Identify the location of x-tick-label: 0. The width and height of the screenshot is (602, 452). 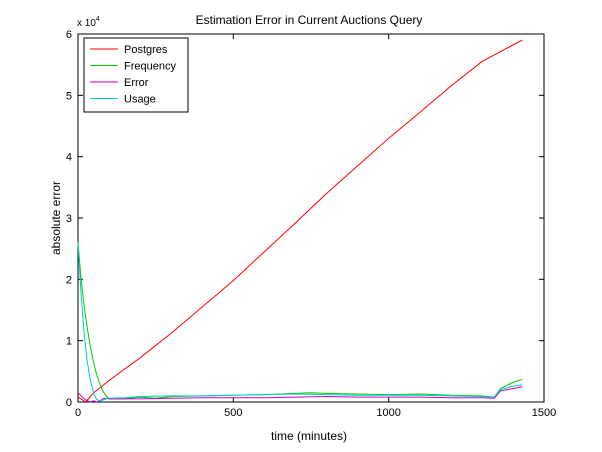
(78, 413).